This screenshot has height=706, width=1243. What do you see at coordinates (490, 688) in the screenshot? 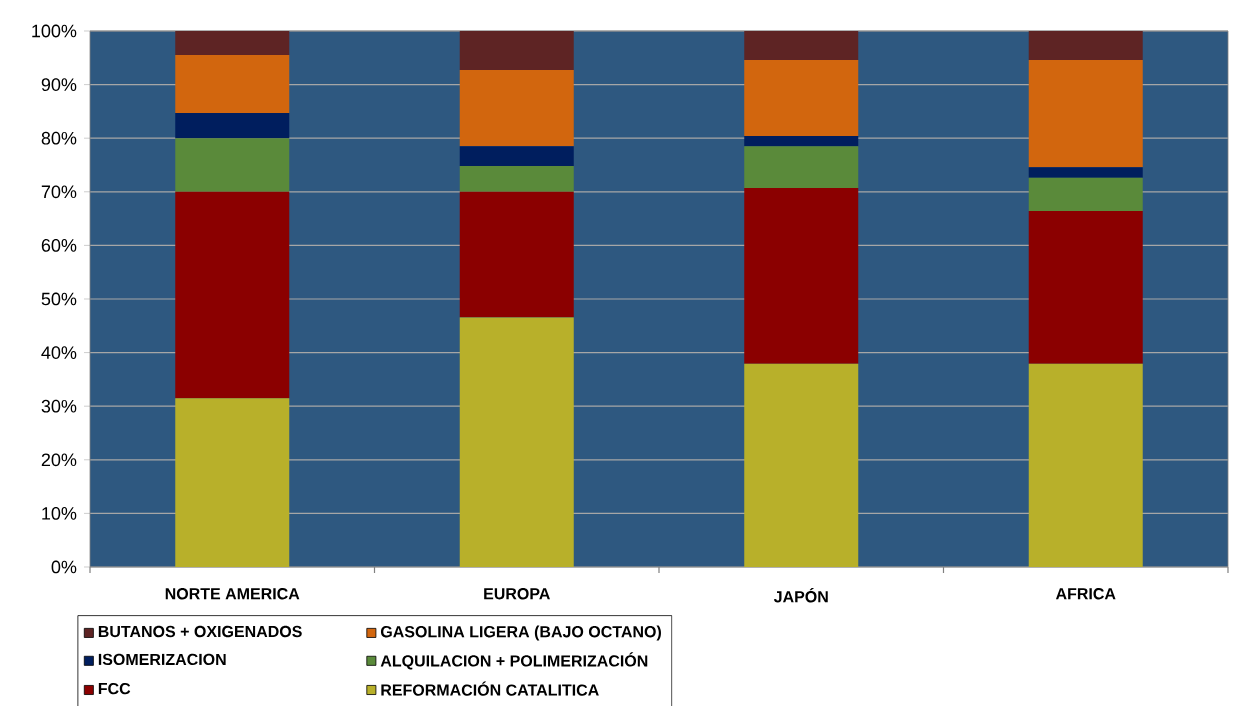
I see `legend-label: REFORMACIÓN CATALITICA` at bounding box center [490, 688].